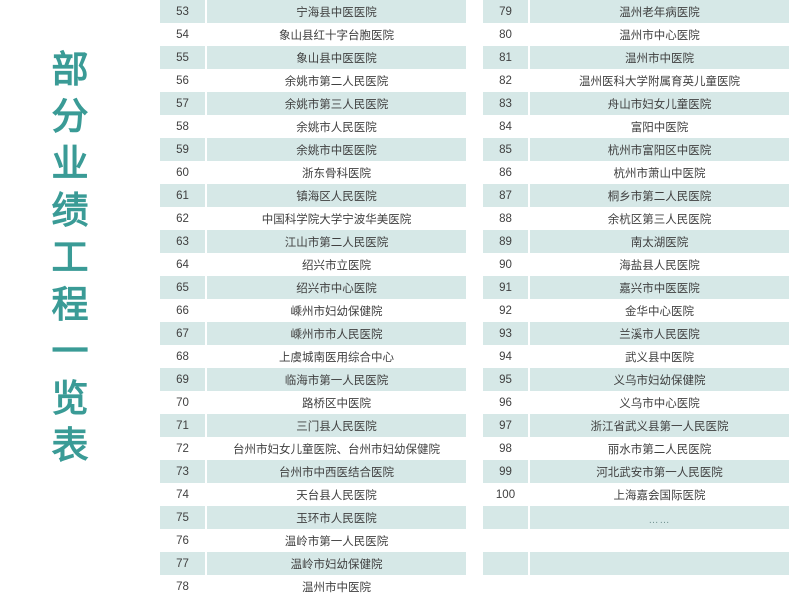 This screenshot has height=599, width=800. I want to click on table-row: 91 嘉兴市中医医院, so click(636, 288).